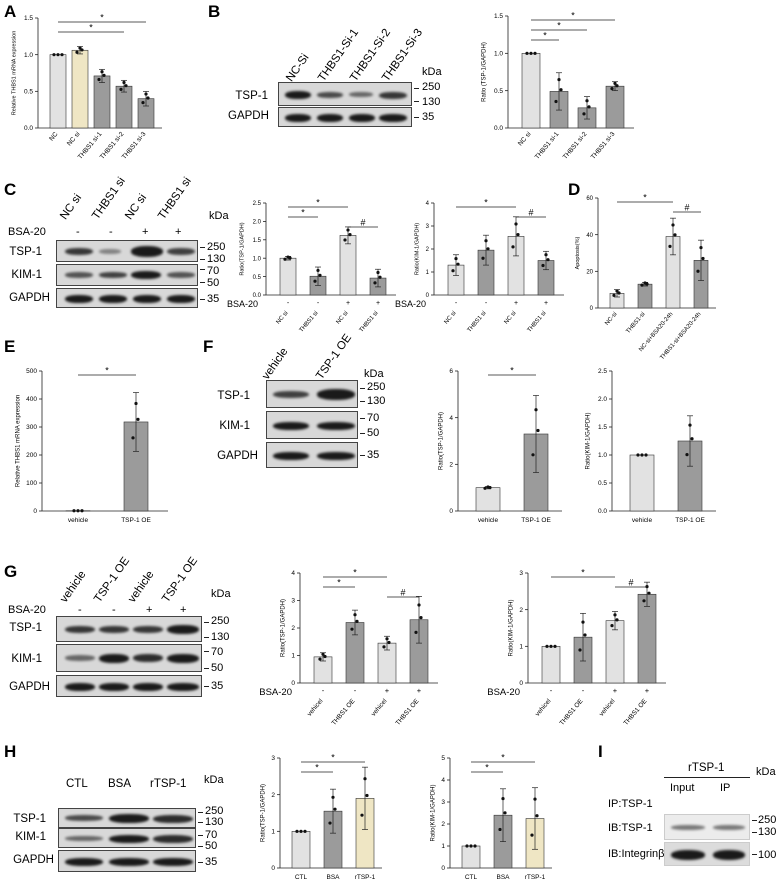 The width and height of the screenshot is (777, 889). Describe the element at coordinates (217, 686) in the screenshot. I see `marker-label: 35` at that location.